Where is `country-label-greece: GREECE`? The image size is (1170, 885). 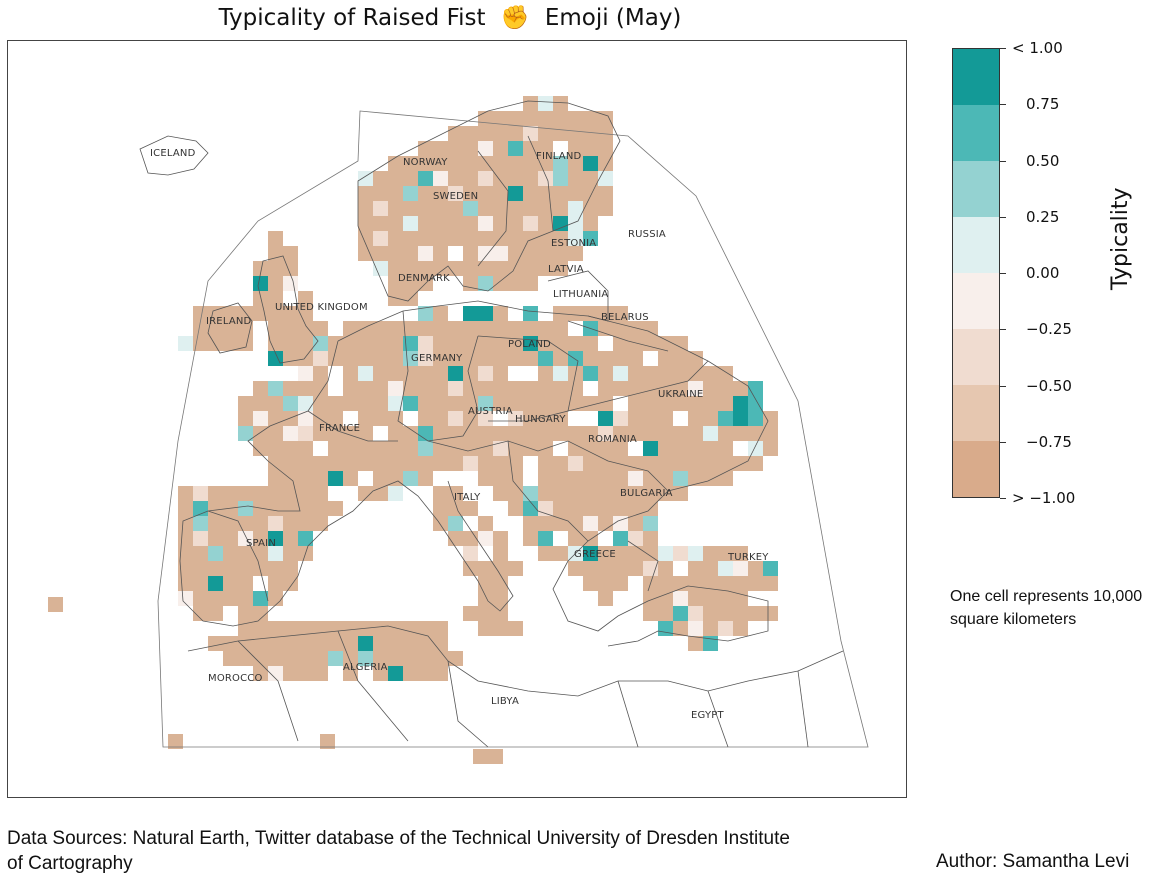
country-label-greece: GREECE is located at coordinates (595, 554).